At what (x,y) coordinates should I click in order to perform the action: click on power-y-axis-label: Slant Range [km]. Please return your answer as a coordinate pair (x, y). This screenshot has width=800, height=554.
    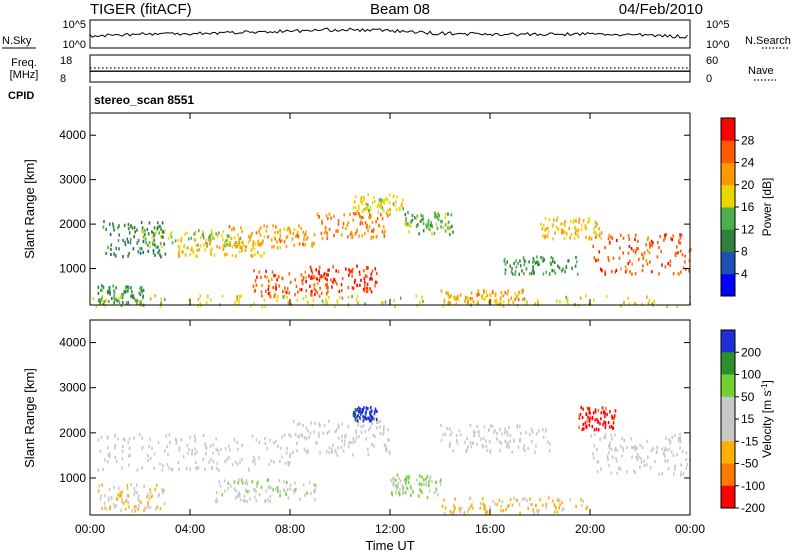
    Looking at the image, I should click on (29, 209).